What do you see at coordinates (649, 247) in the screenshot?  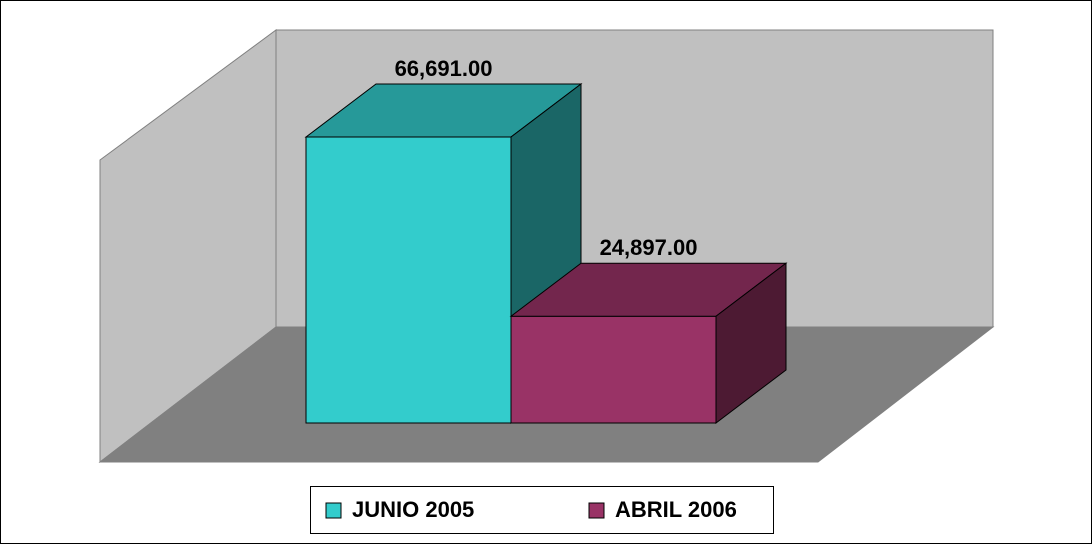 I see `data-label: 24,897.00` at bounding box center [649, 247].